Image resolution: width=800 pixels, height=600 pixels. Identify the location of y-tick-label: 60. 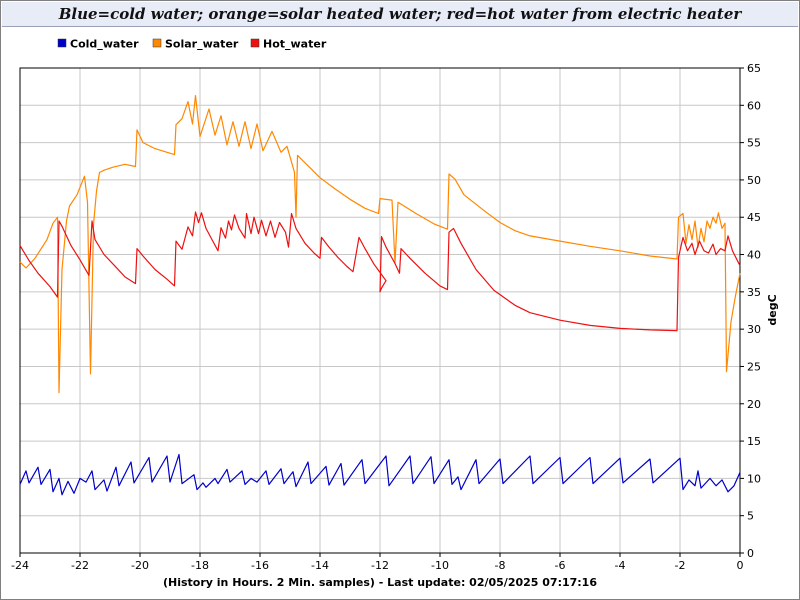
(754, 105).